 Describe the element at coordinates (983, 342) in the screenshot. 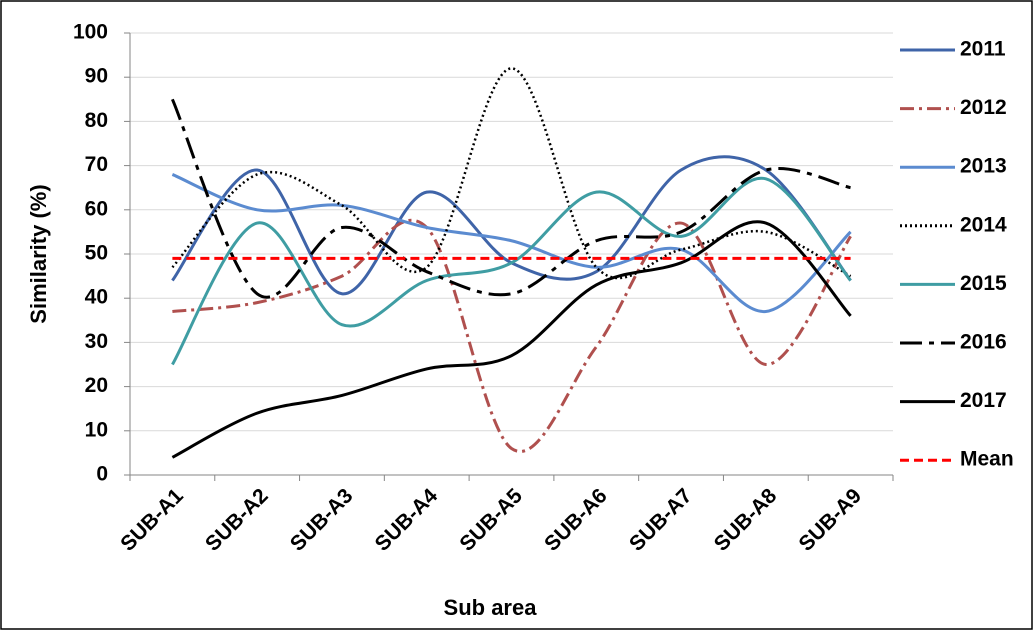

I see `legend-label: 2016` at that location.